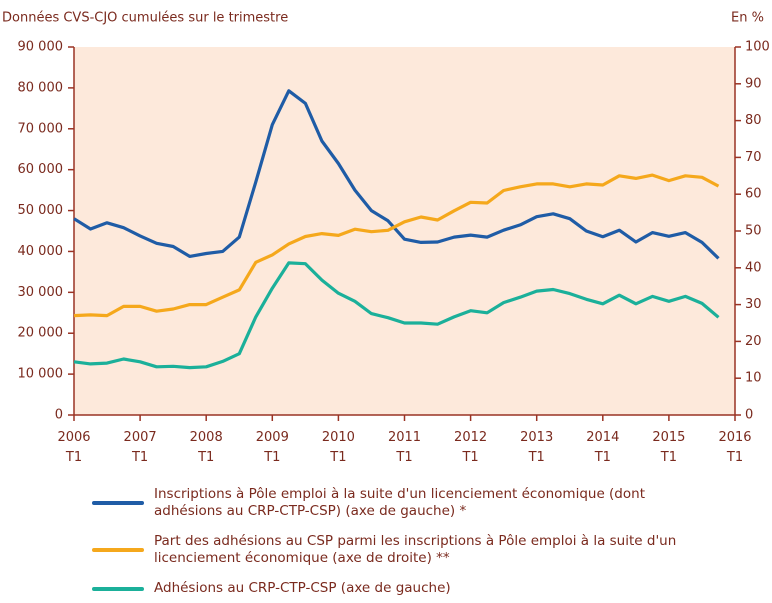 Image resolution: width=772 pixels, height=603 pixels. I want to click on x-tick-label: 2016 T1, so click(734, 447).